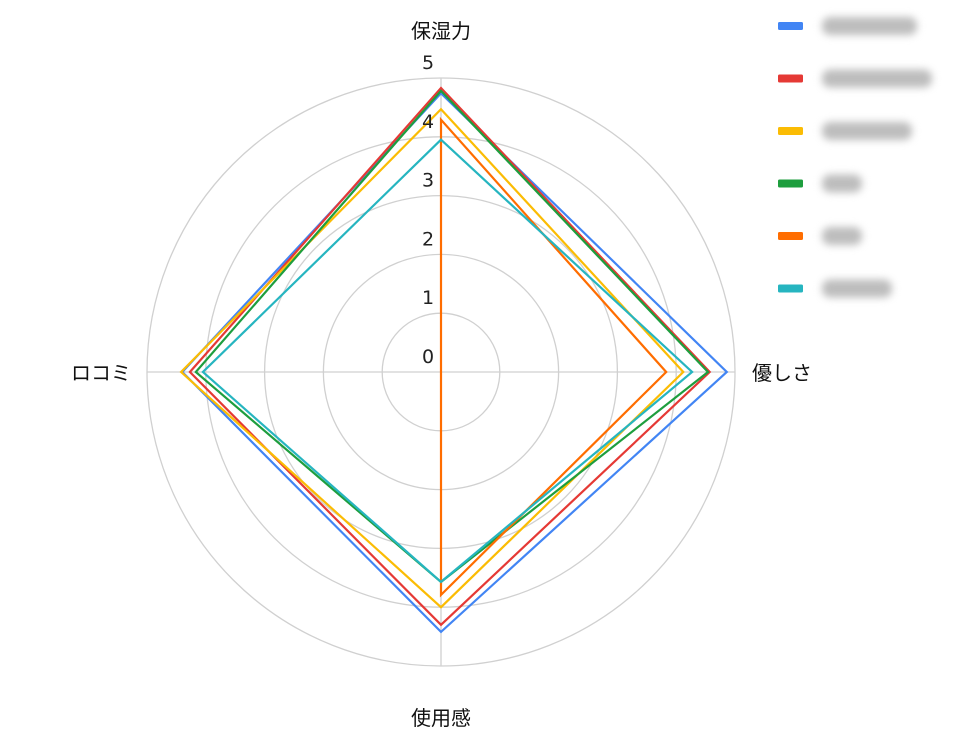 The width and height of the screenshot is (960, 747). Describe the element at coordinates (428, 181) in the screenshot. I see `tick-label: 3` at that location.